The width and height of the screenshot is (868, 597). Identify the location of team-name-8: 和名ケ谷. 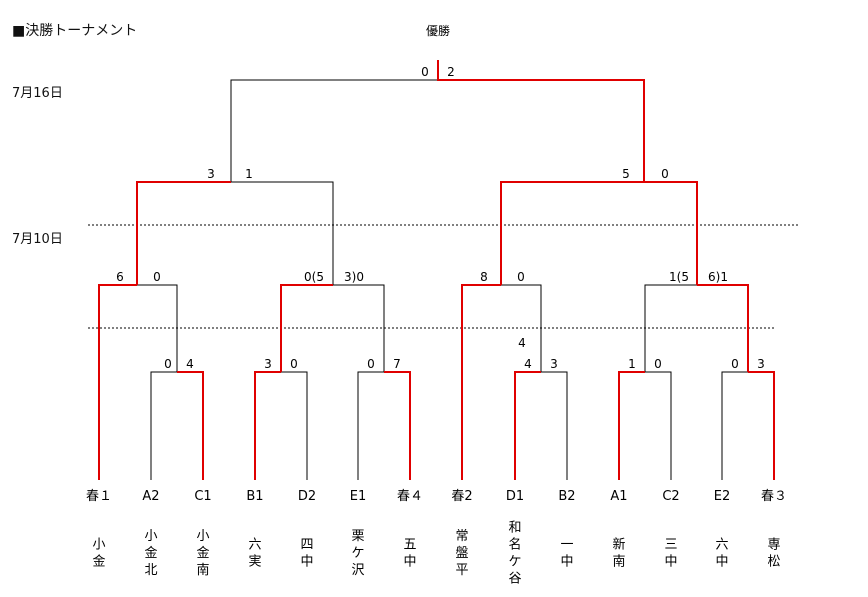
(514, 554).